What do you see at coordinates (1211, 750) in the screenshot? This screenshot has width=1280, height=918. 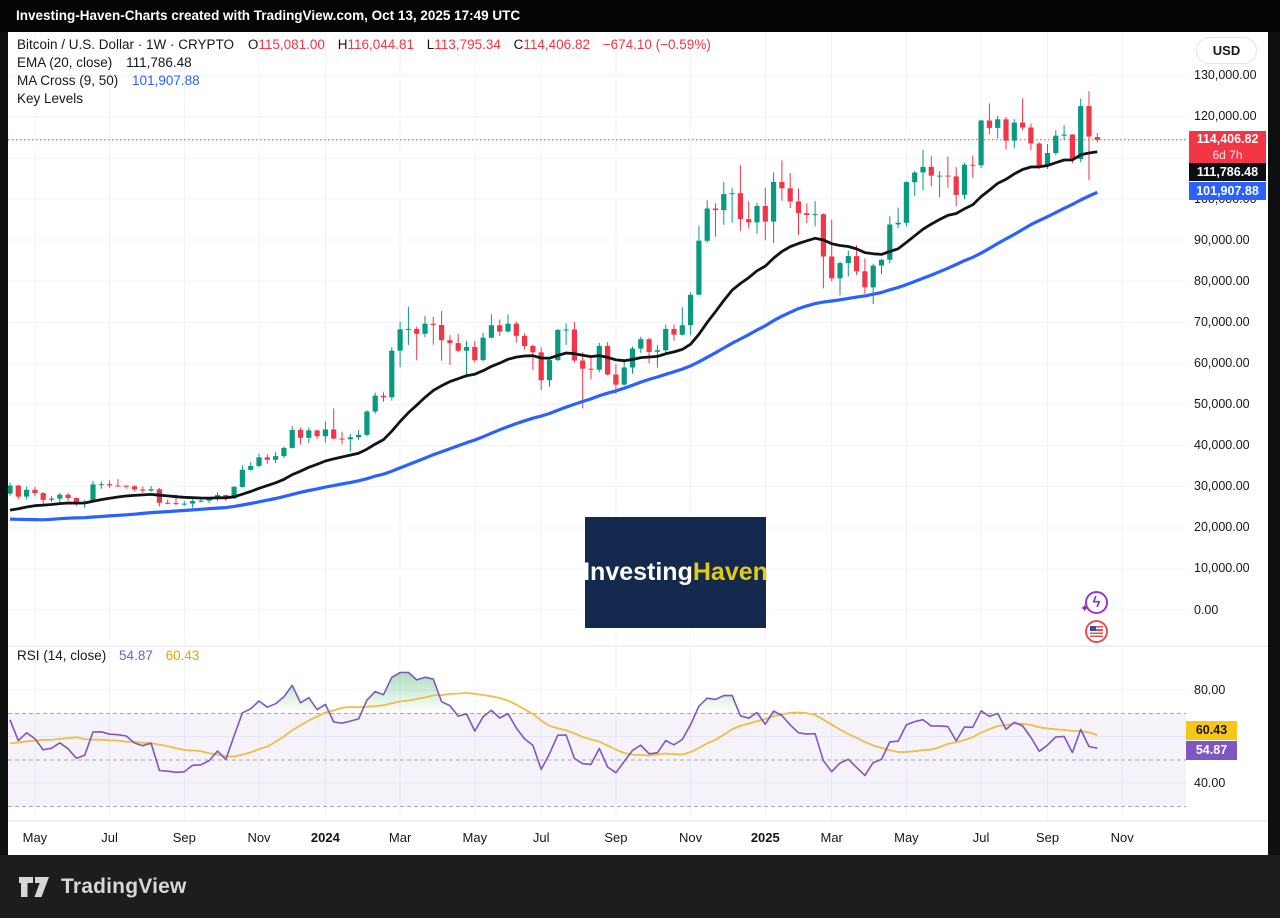 I see `rsi-label-box: 54.87` at bounding box center [1211, 750].